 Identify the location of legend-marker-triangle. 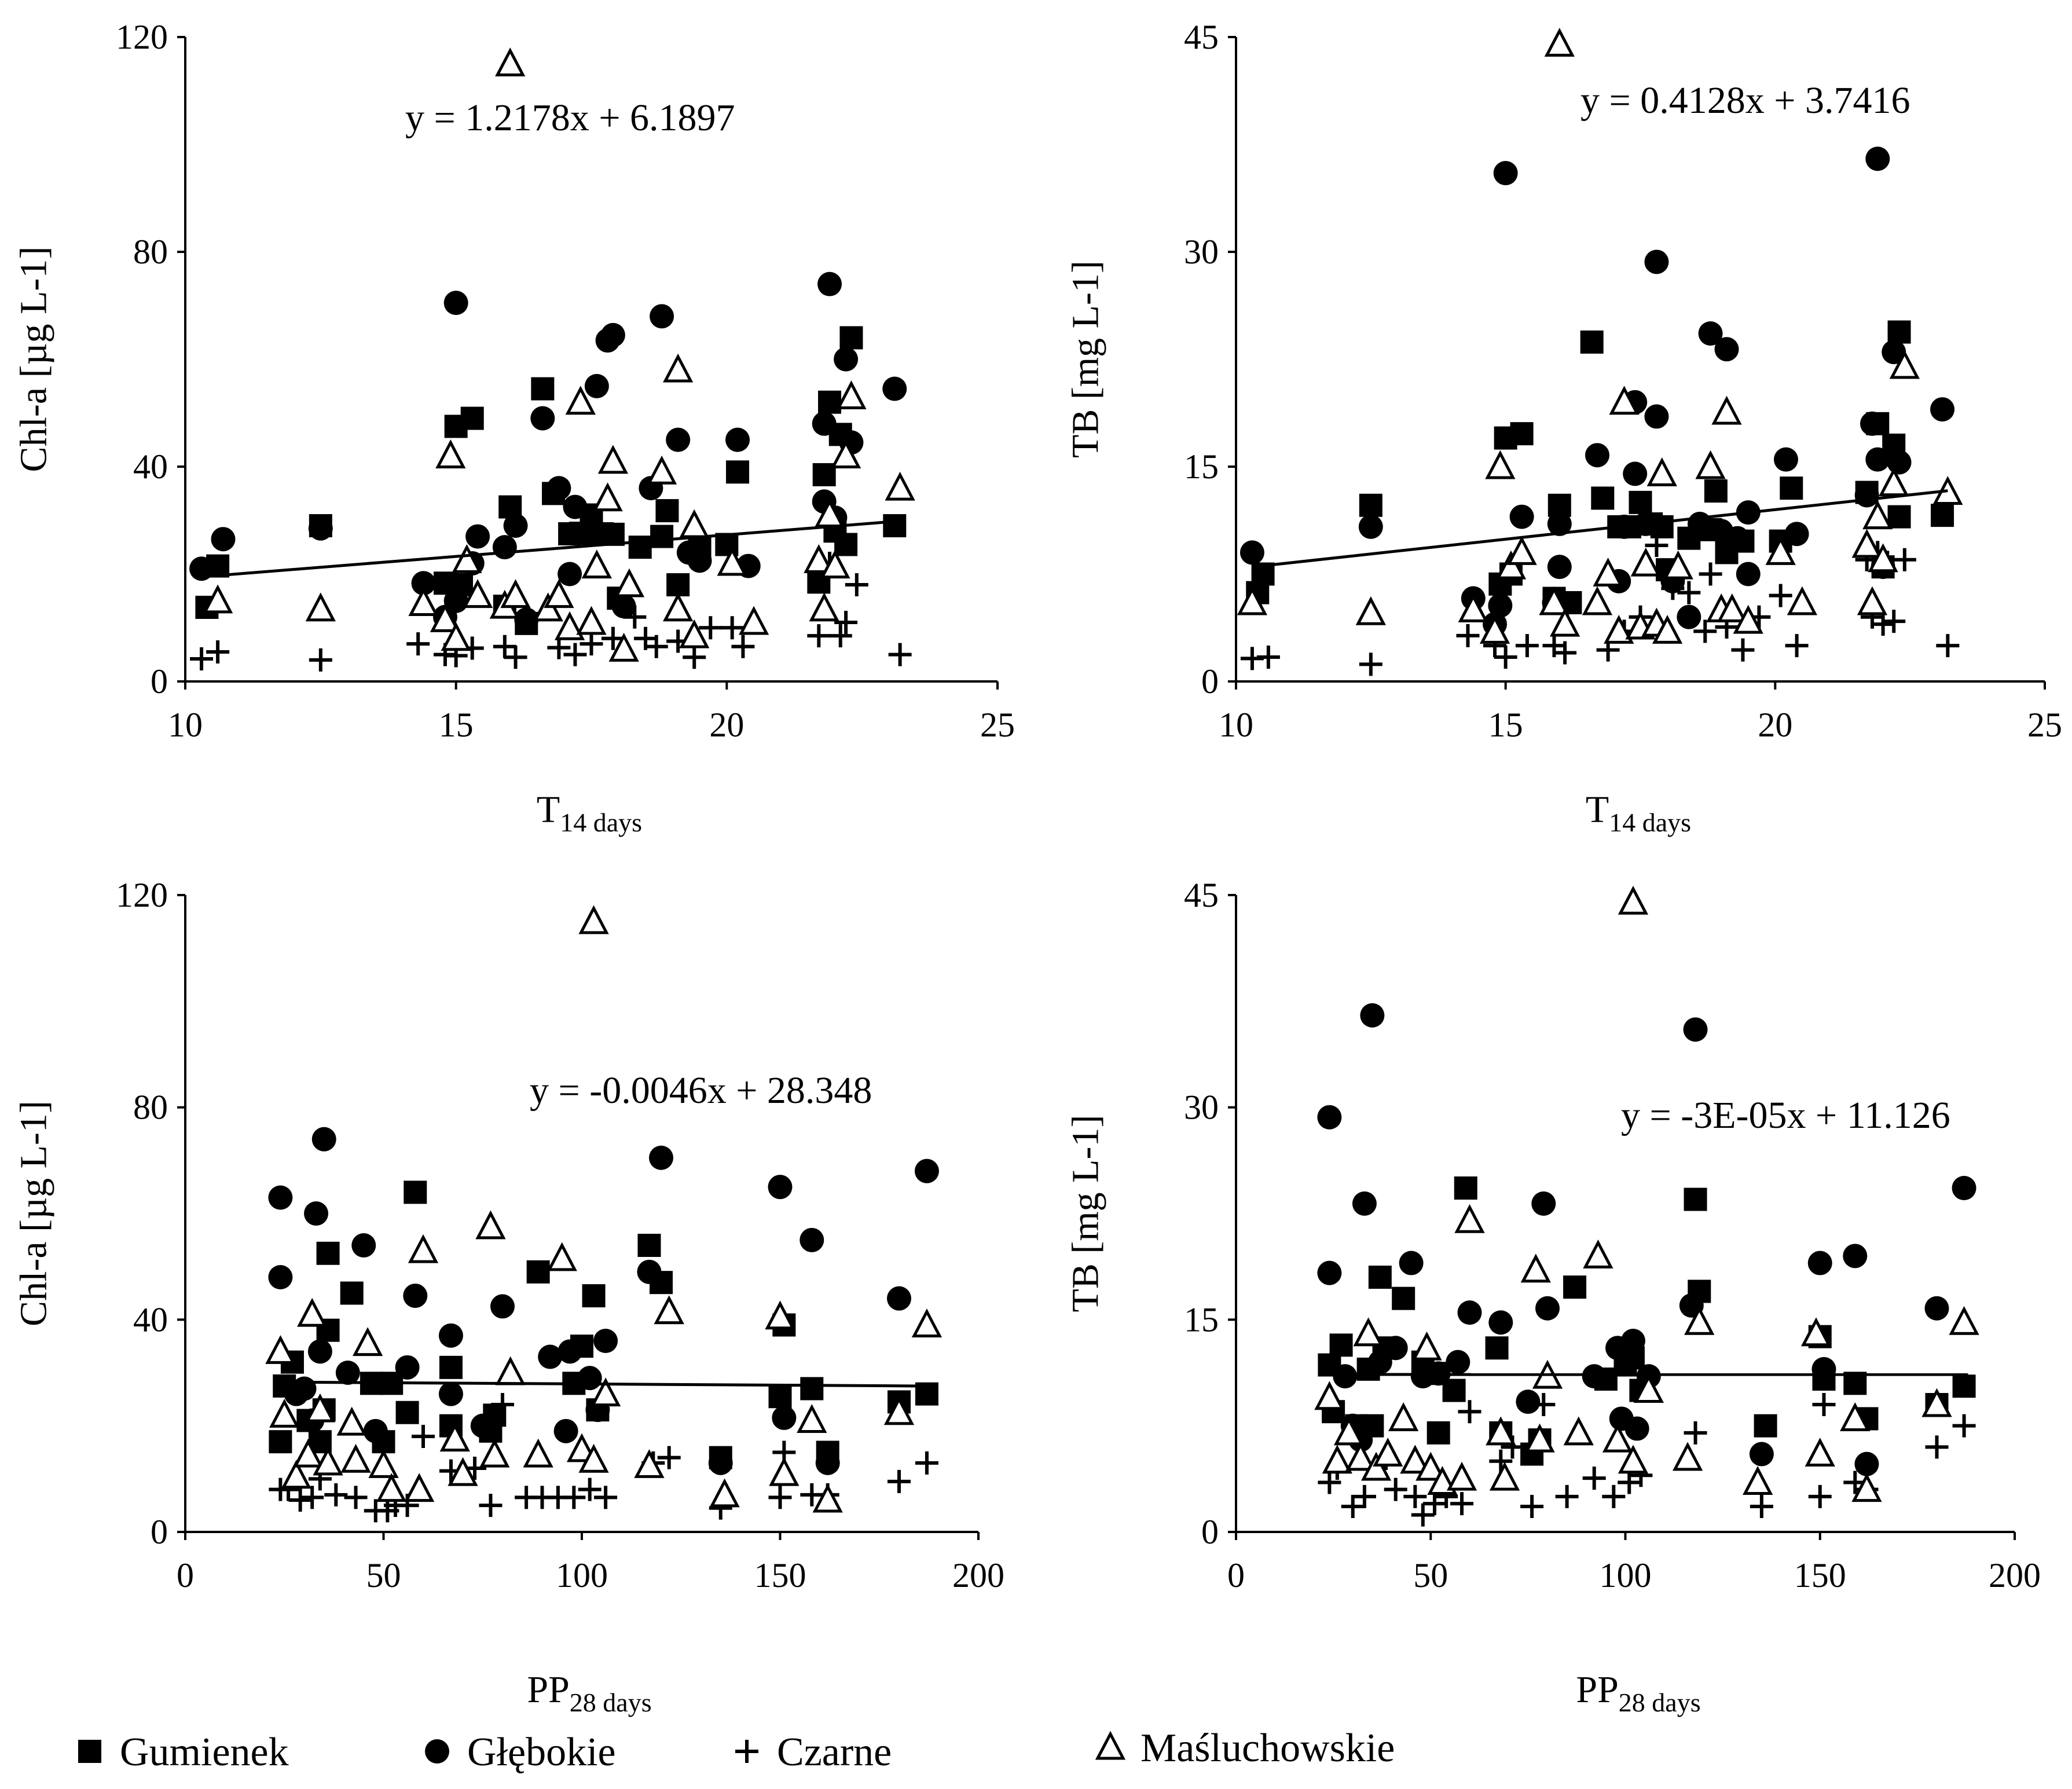
(1110, 1745).